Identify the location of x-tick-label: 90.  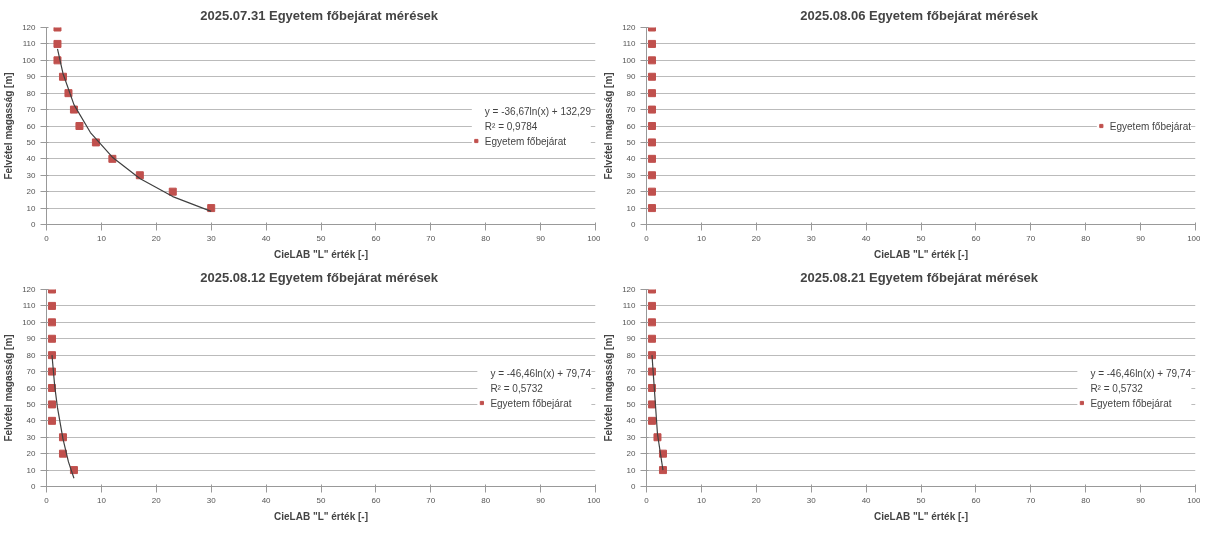
(1141, 238).